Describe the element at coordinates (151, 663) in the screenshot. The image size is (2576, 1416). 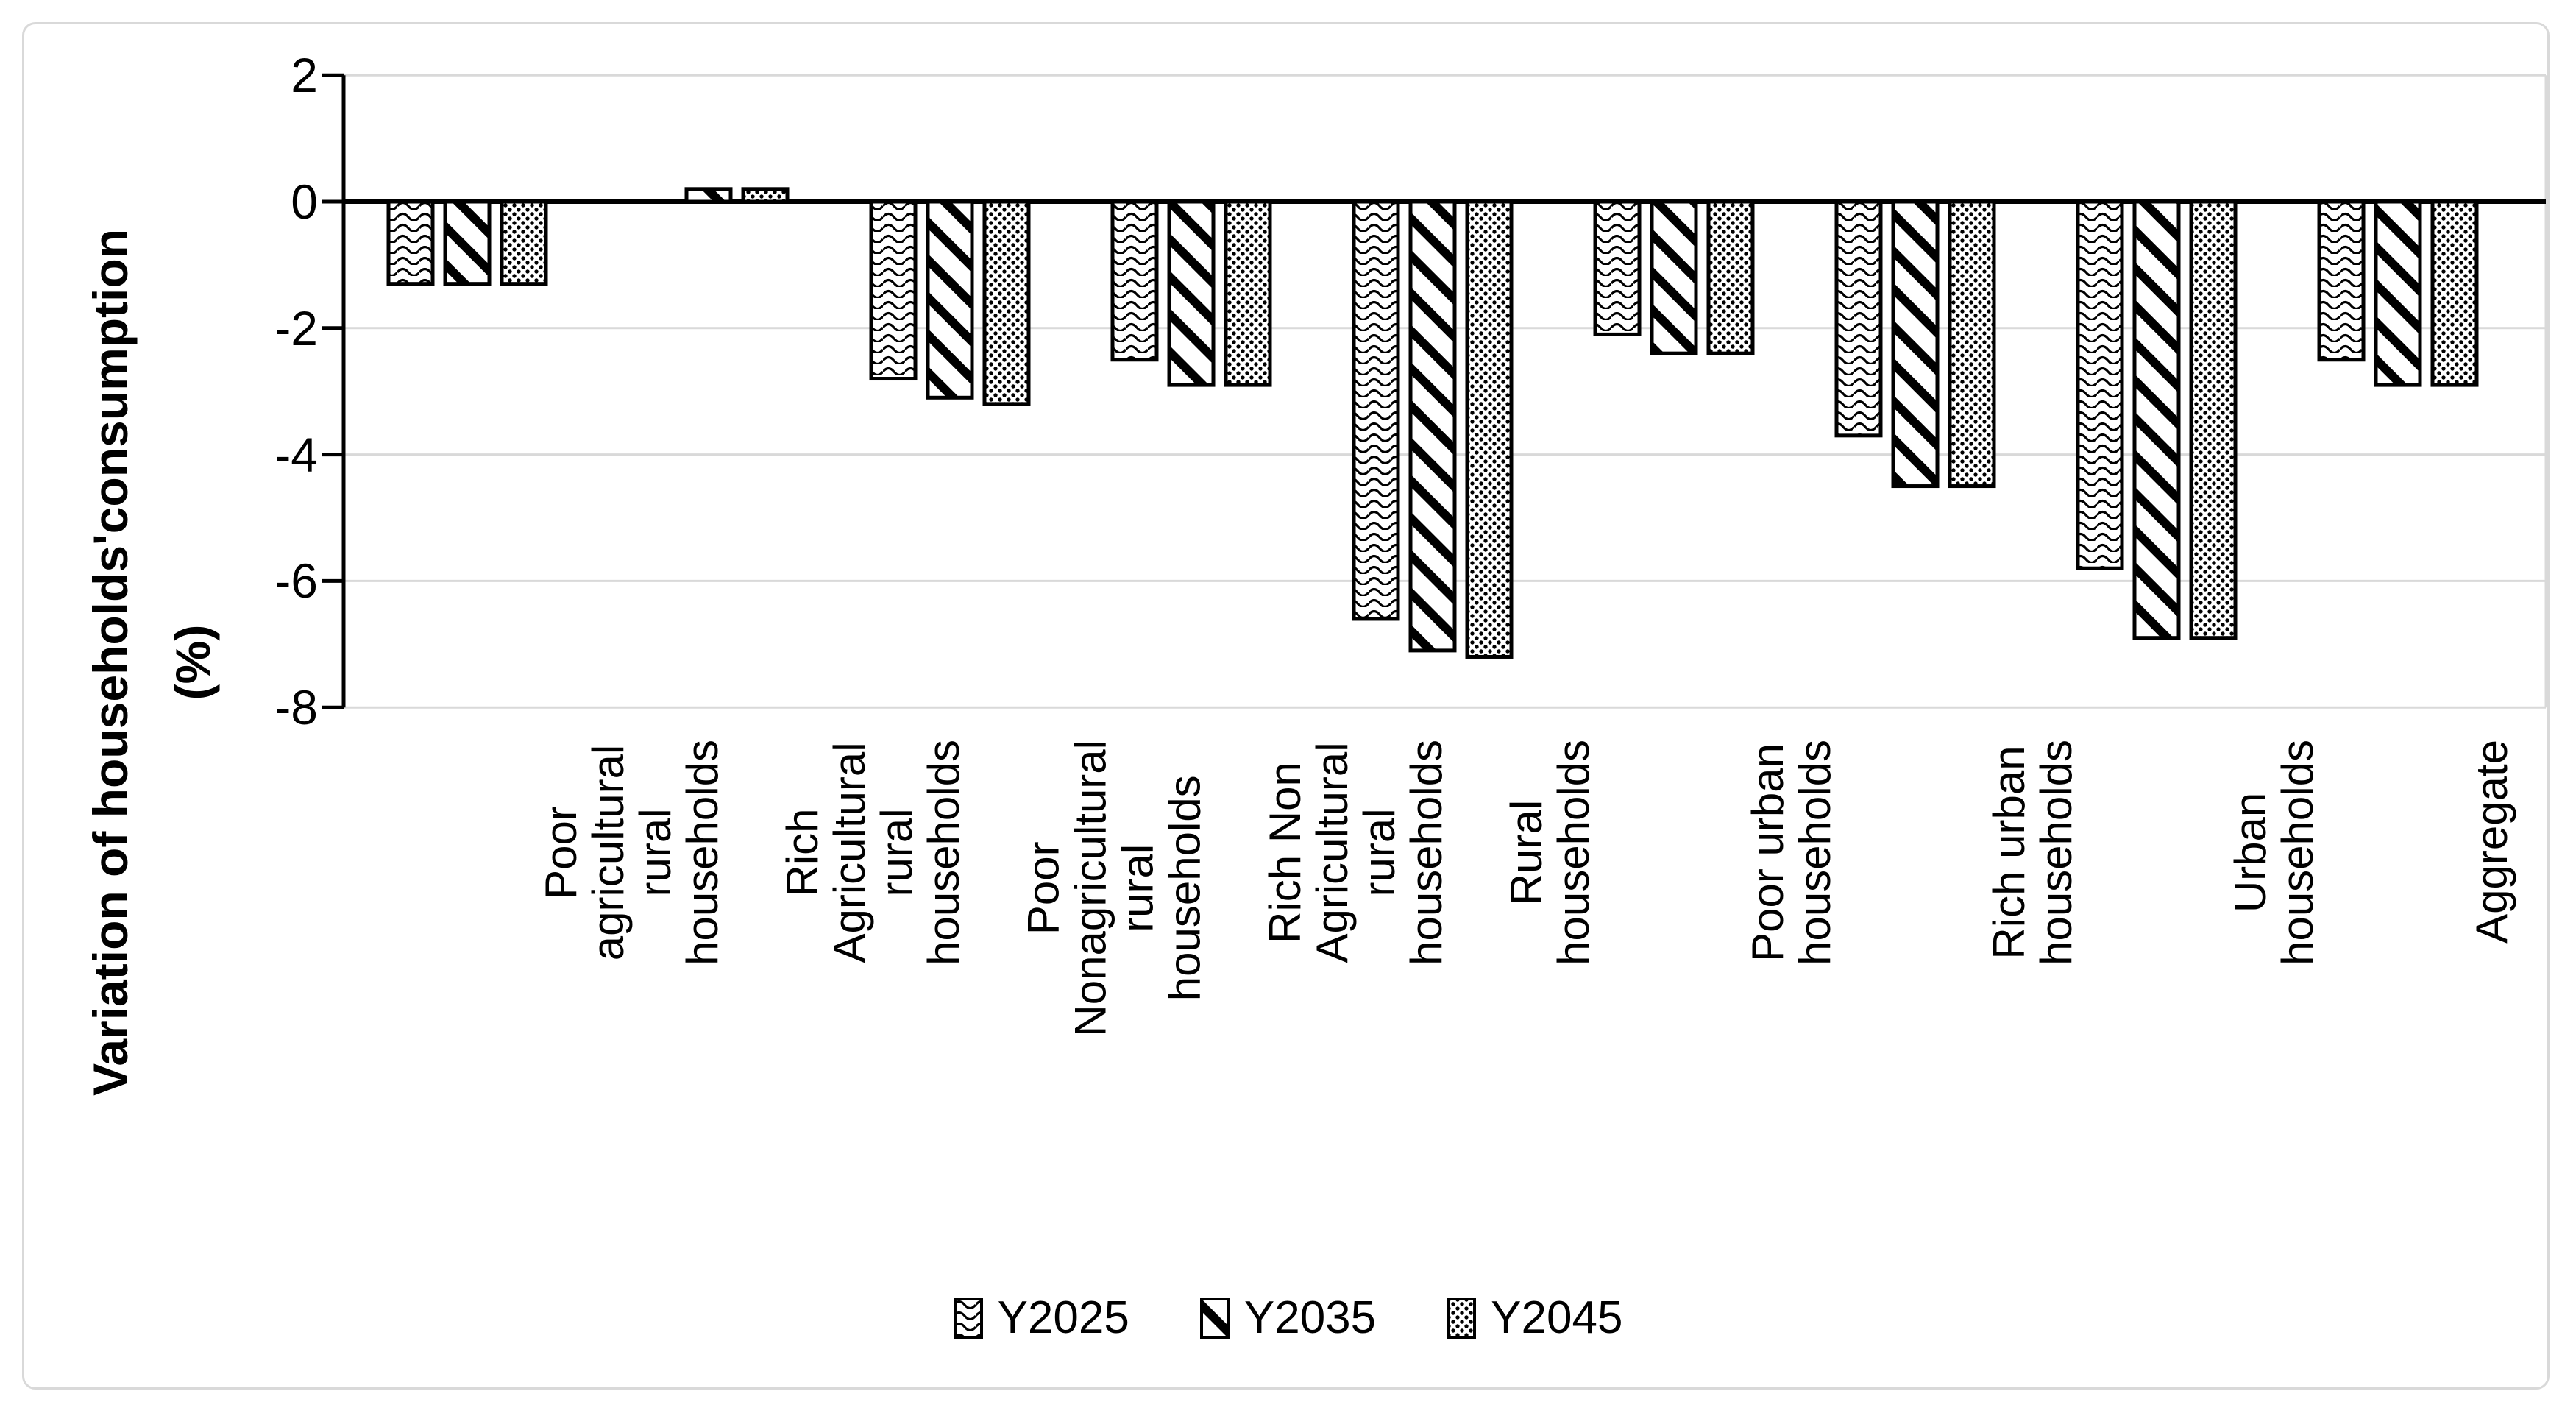
I see `y-axis-title: Variation of households'consumption (%)` at that location.